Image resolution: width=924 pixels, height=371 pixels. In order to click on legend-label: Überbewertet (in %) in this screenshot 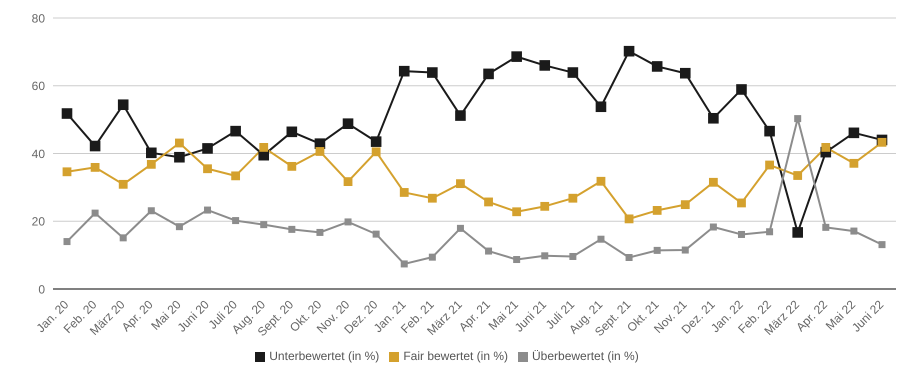, I will do `click(585, 356)`.